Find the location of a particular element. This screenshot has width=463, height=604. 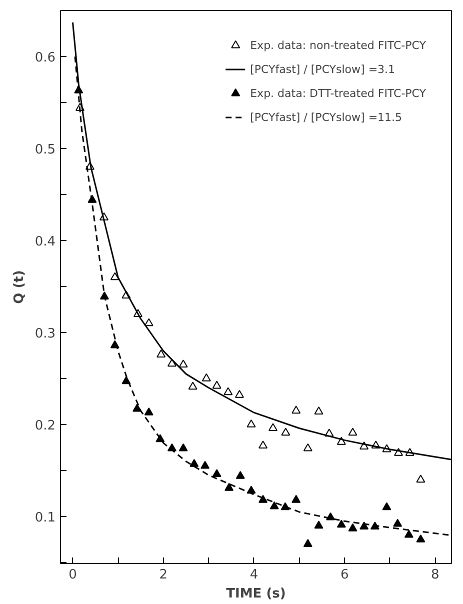

y-tick-label: 0.5 is located at coordinates (45, 150).